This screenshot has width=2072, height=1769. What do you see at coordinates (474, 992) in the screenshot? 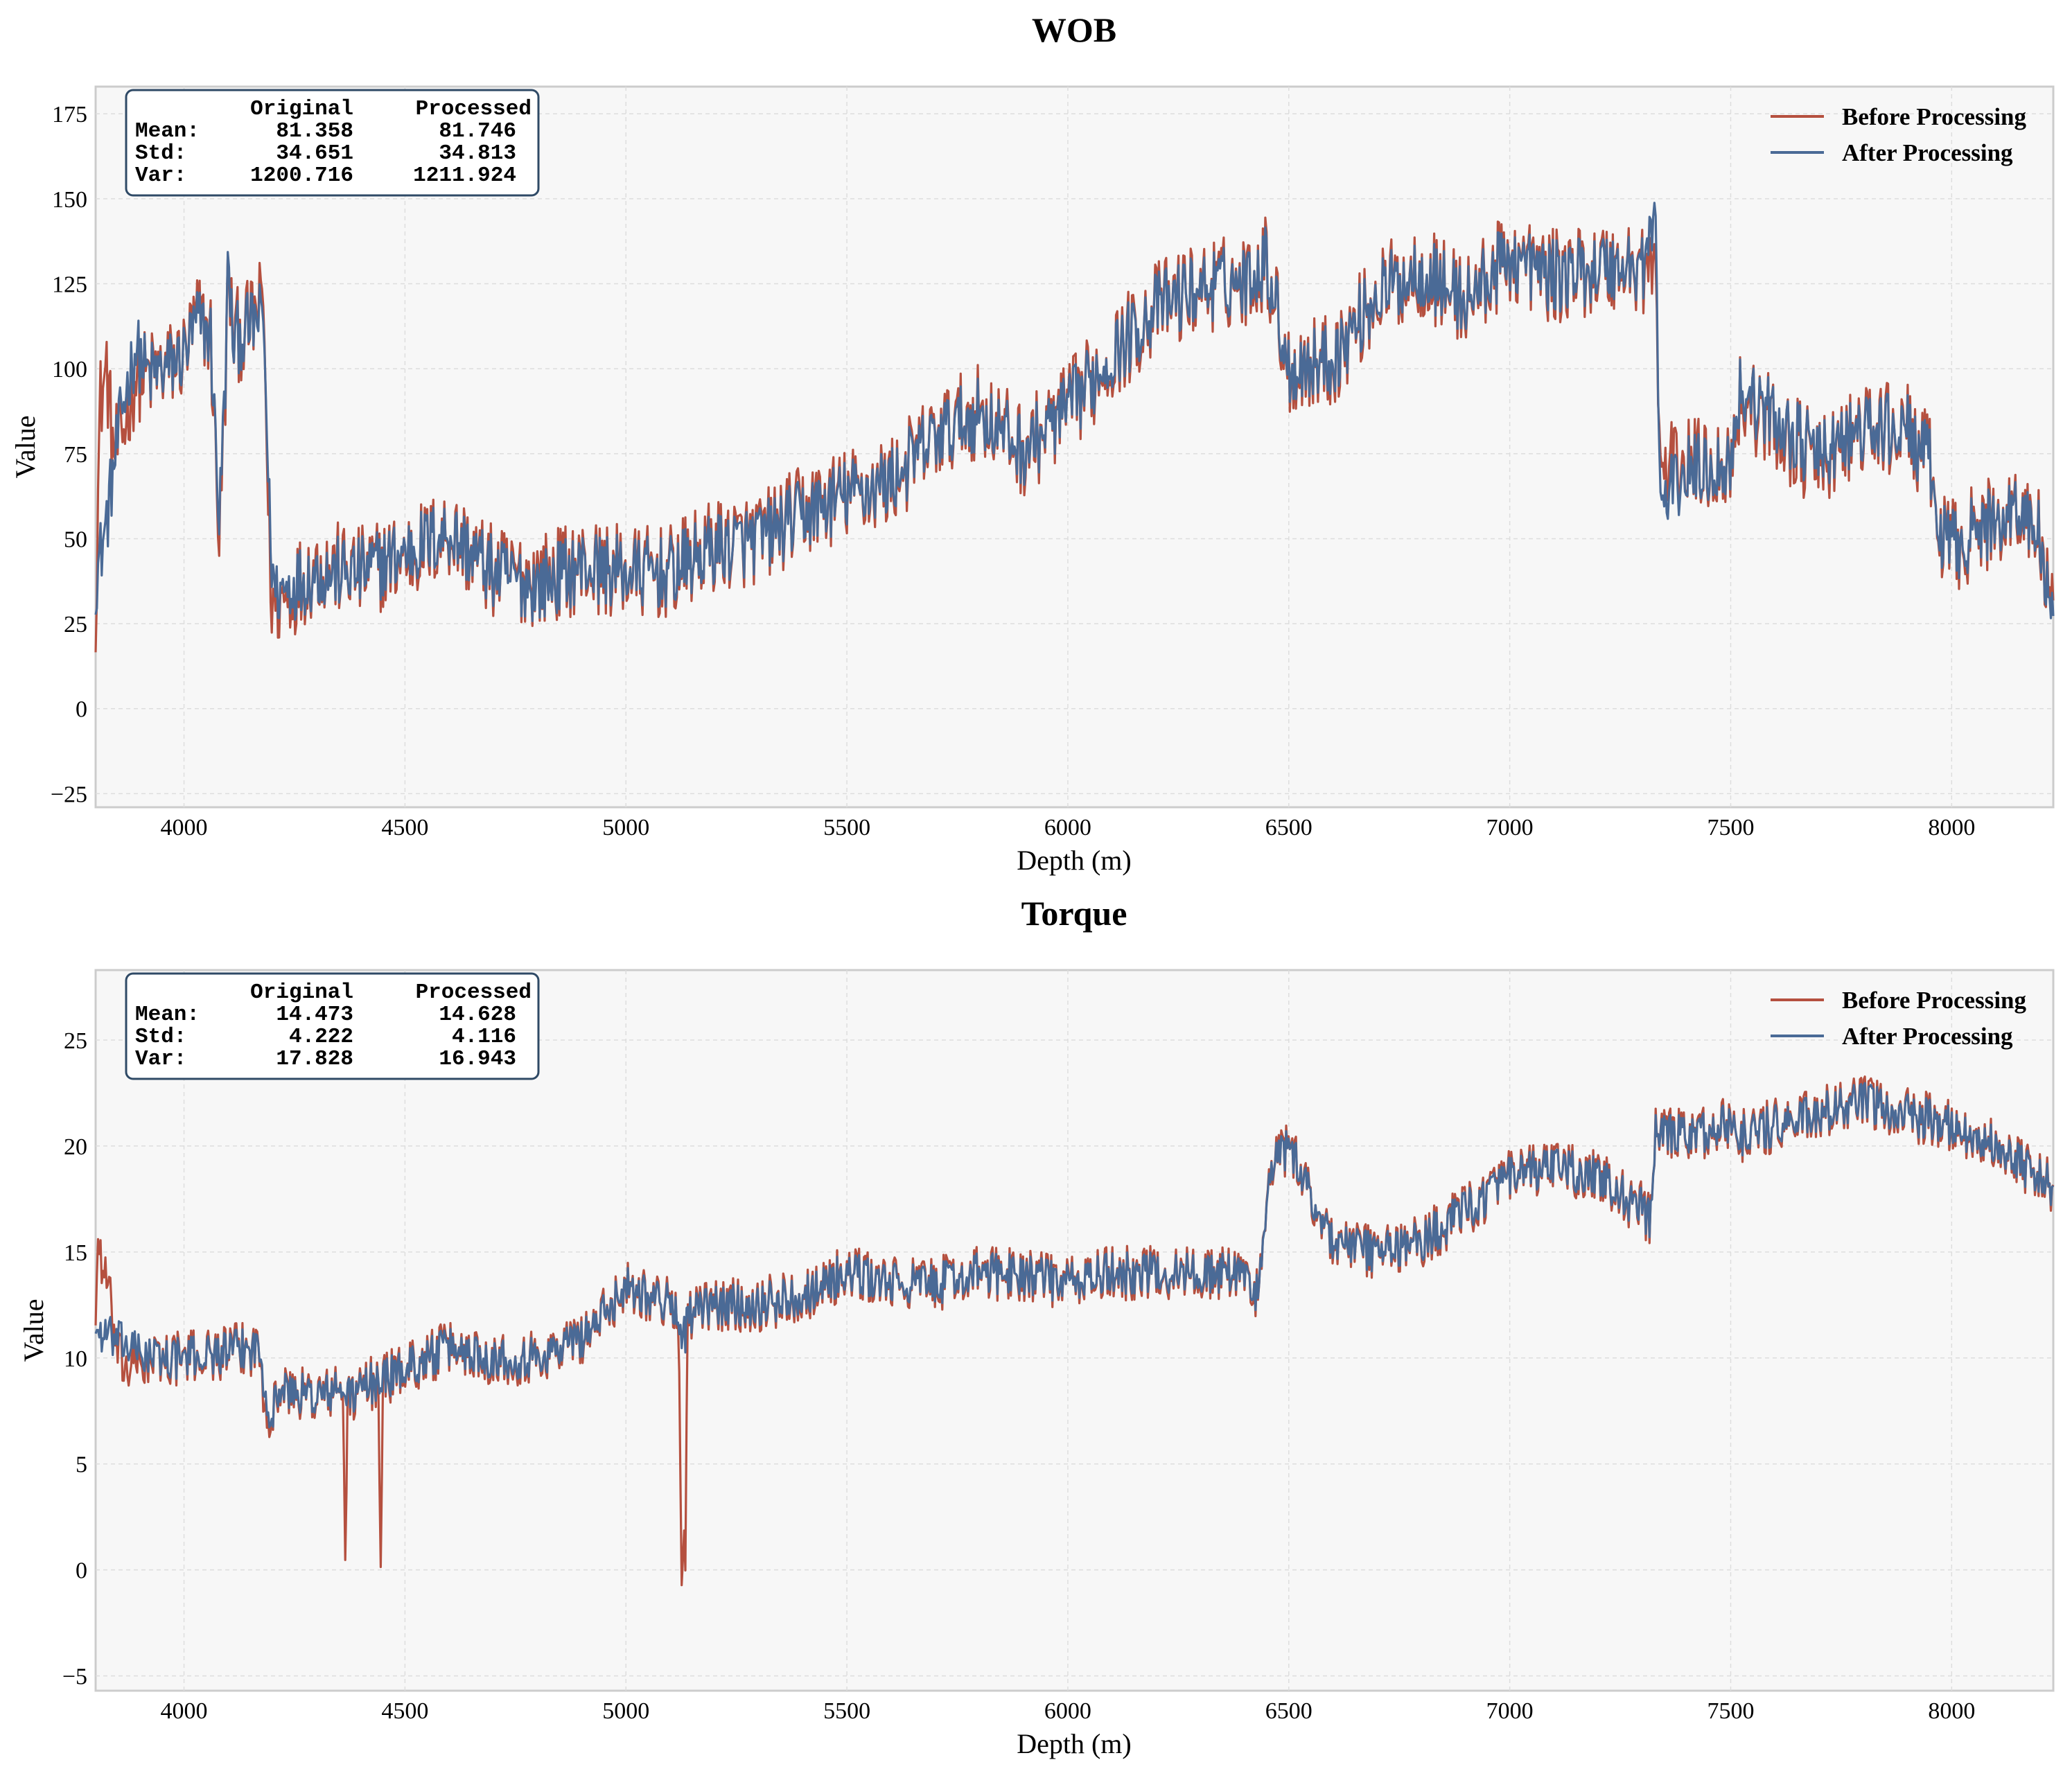
I see `torque-stats-col-processed: Processed` at bounding box center [474, 992].